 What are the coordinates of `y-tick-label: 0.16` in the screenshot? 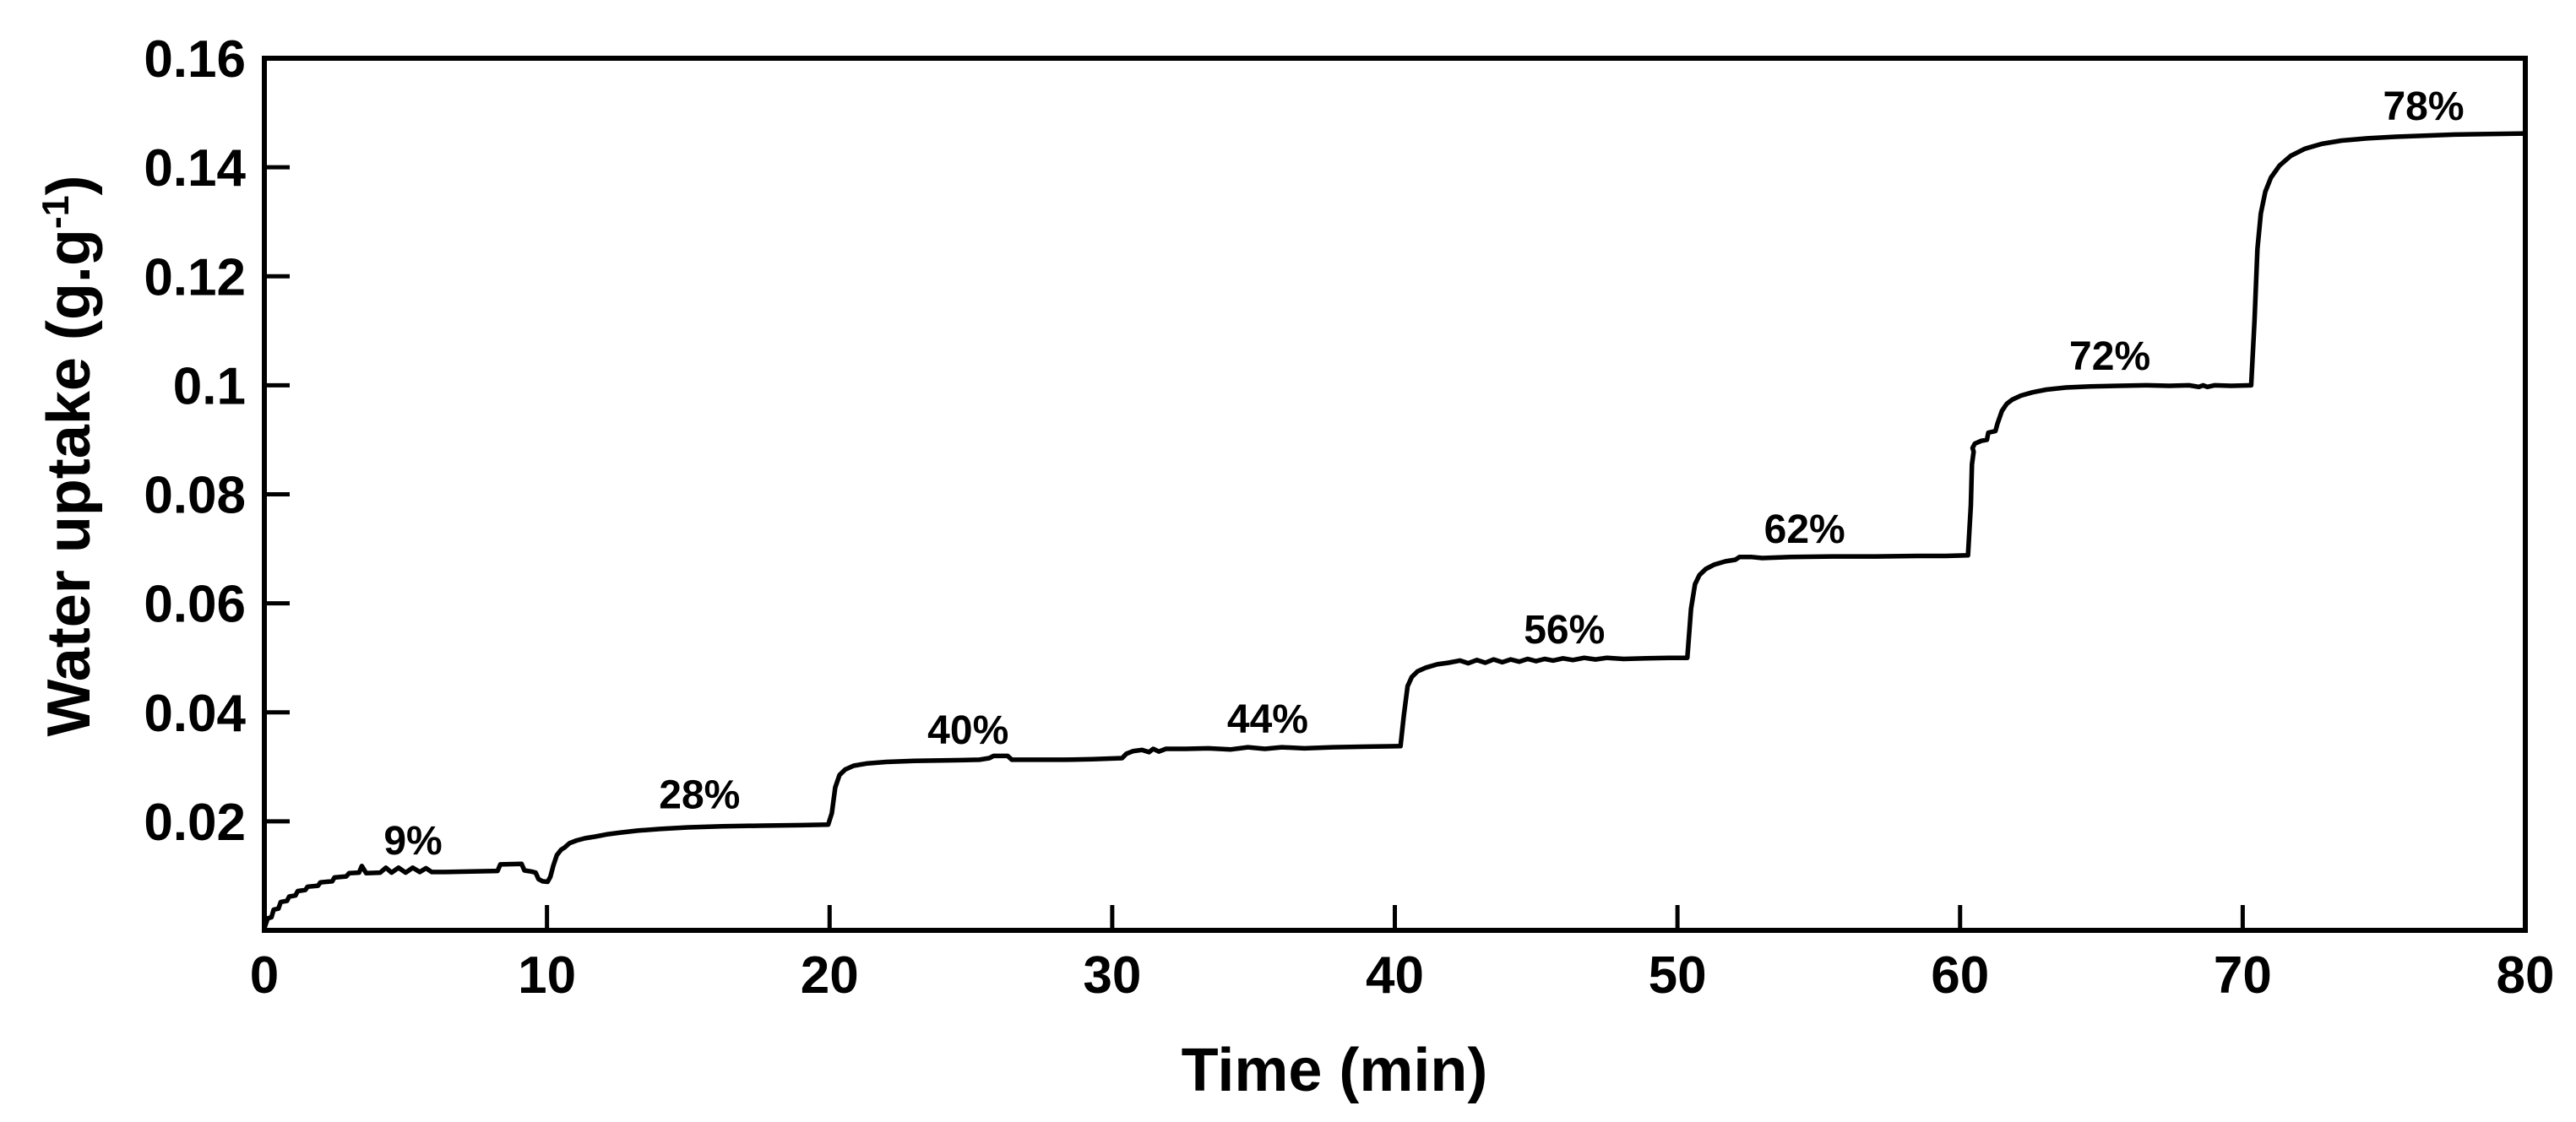 It's located at (195, 60).